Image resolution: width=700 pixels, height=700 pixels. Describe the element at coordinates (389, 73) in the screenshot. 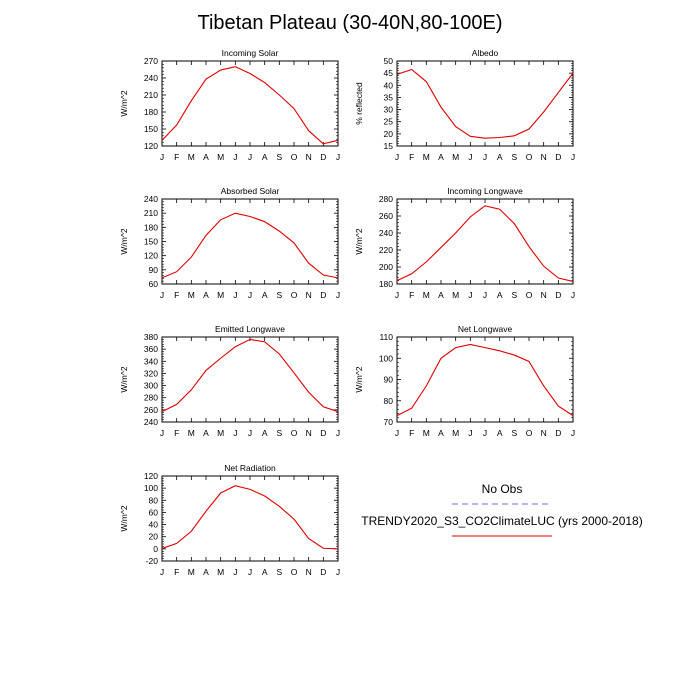

I see `y-tick-label: 45` at that location.